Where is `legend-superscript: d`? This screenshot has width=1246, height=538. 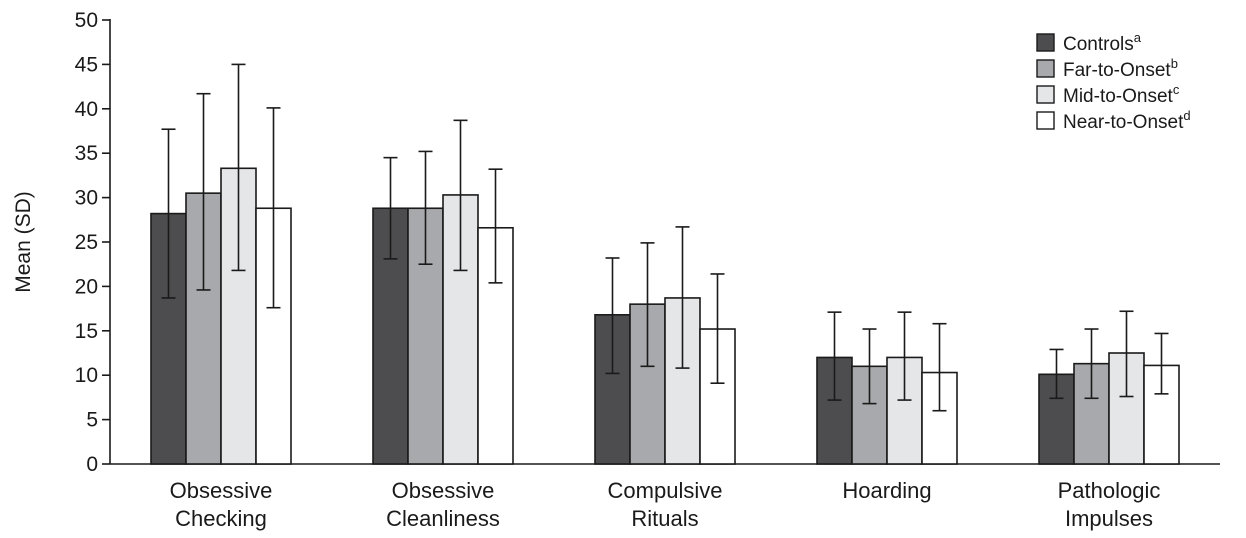
legend-superscript: d is located at coordinates (1186, 115).